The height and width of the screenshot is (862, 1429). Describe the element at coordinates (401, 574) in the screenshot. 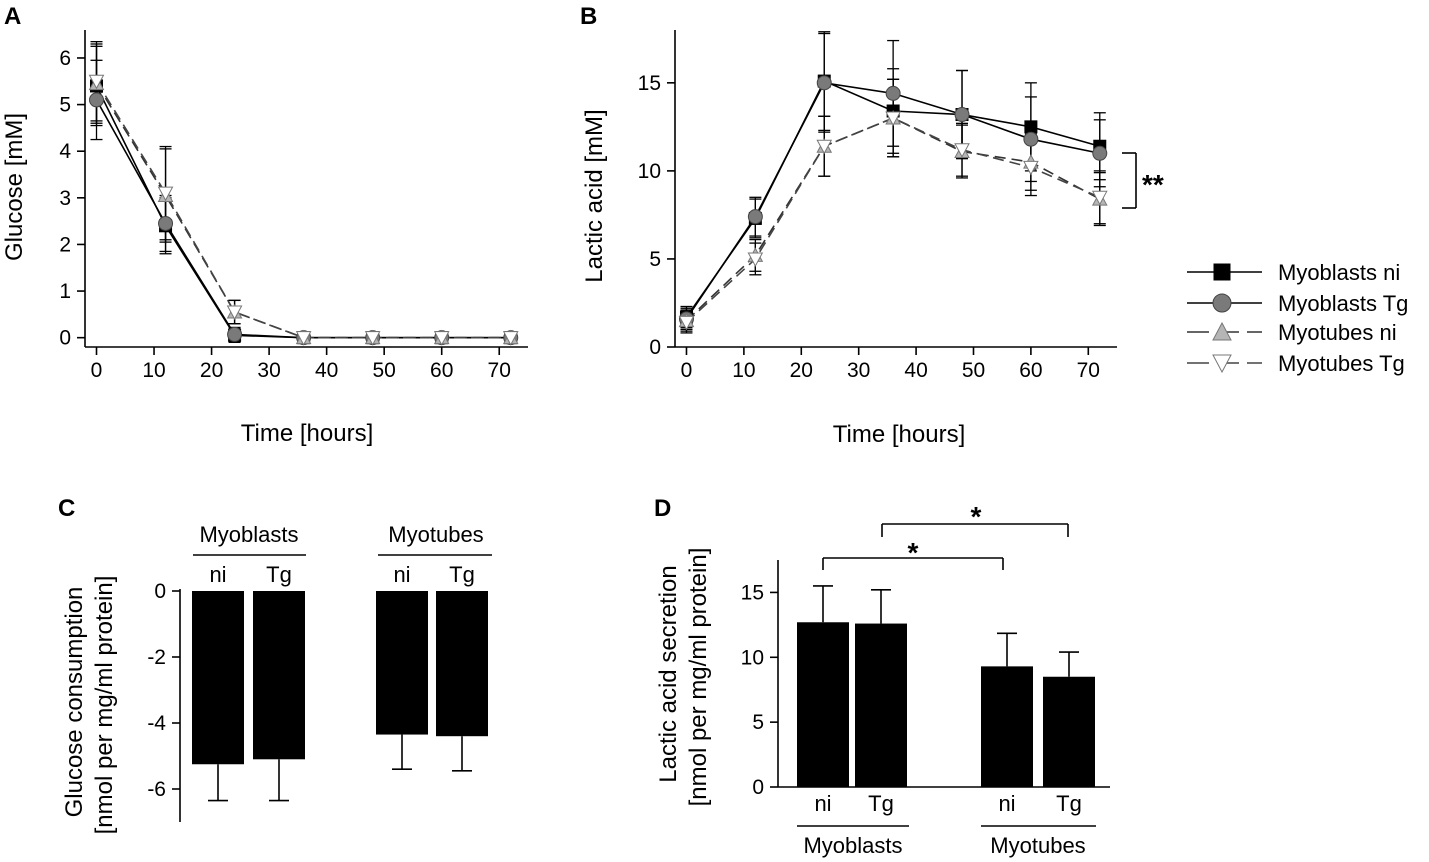

I see `panel-c-cat-3: ni` at that location.